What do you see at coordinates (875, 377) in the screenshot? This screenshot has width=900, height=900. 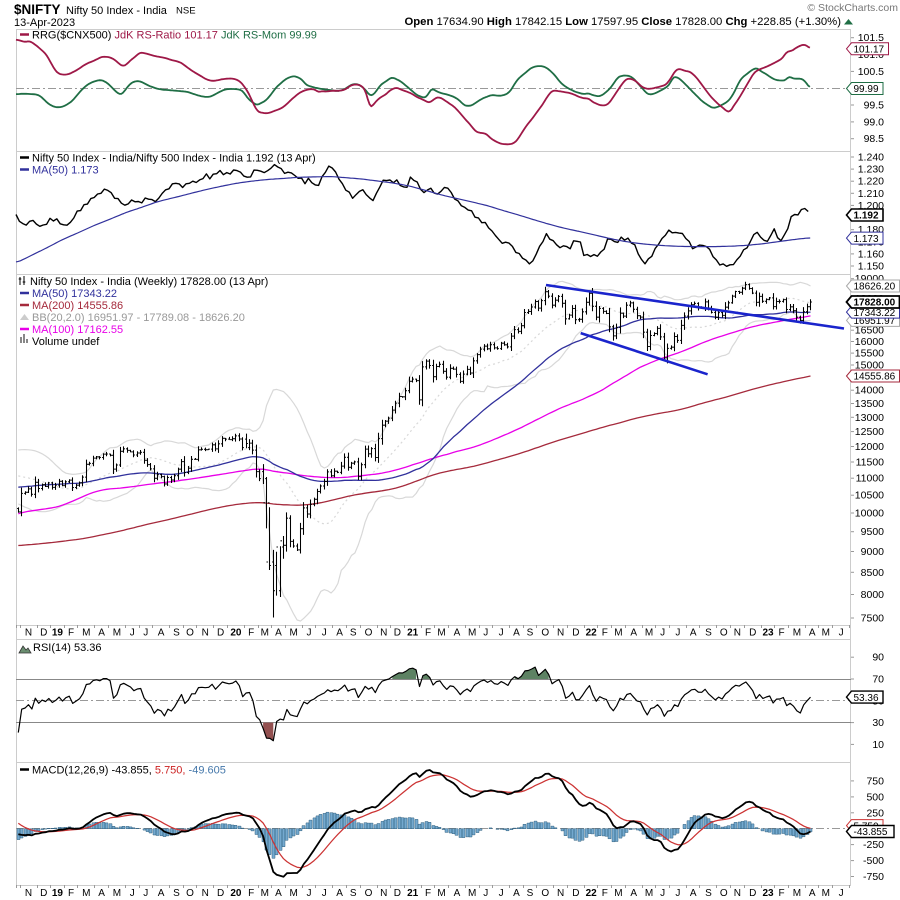 I see `svg-text: 14555.86` at bounding box center [875, 377].